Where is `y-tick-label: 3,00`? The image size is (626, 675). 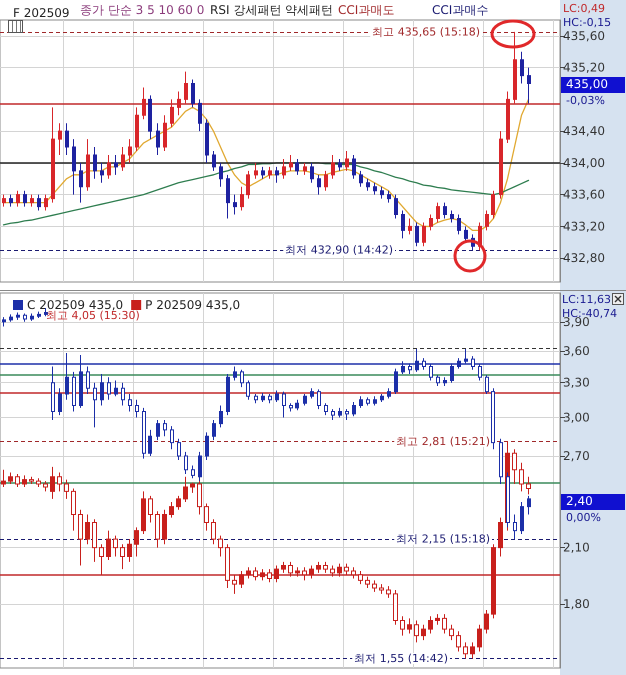
y-tick-label: 3,00 is located at coordinates (576, 417).